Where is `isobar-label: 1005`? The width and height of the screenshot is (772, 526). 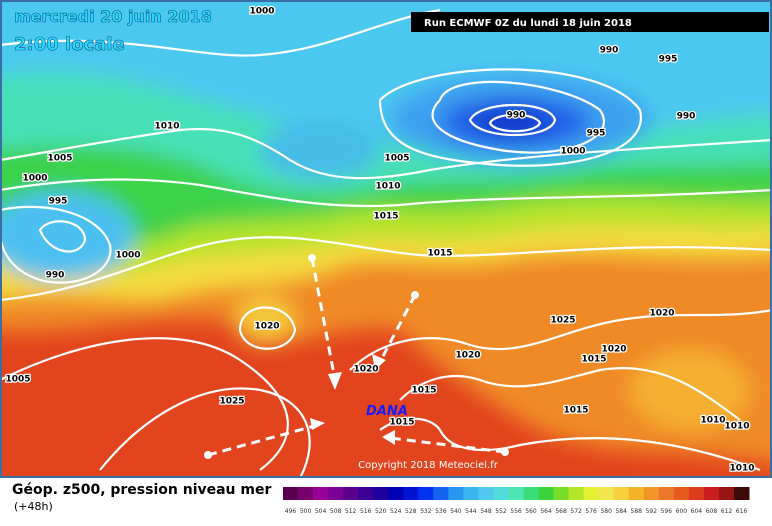 isobar-label: 1005 is located at coordinates (17, 380).